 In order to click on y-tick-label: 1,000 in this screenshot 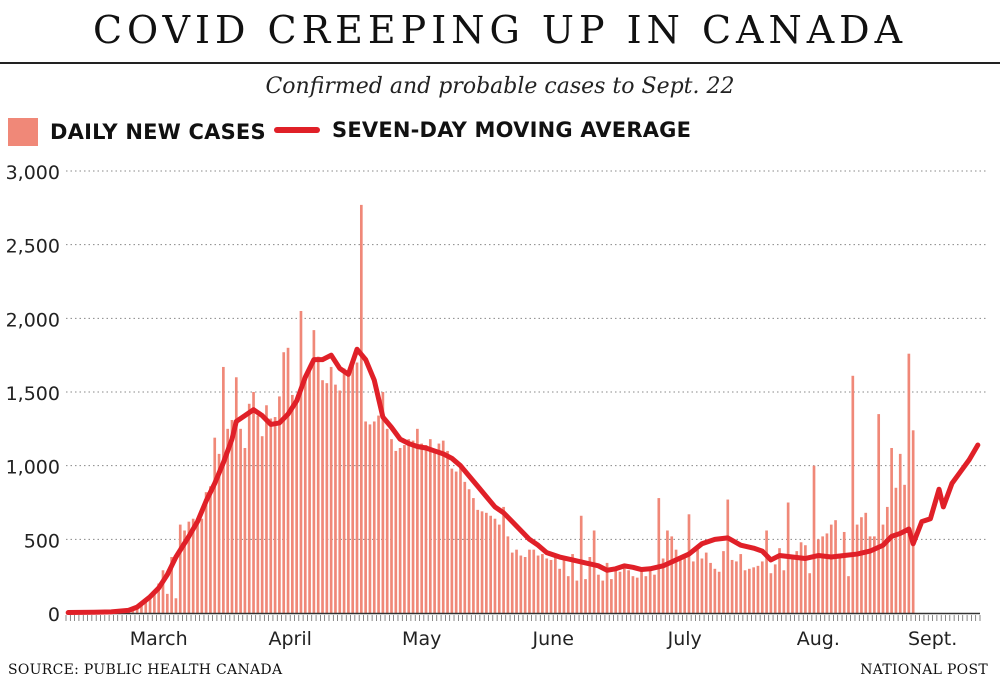, I will do `click(33, 468)`.